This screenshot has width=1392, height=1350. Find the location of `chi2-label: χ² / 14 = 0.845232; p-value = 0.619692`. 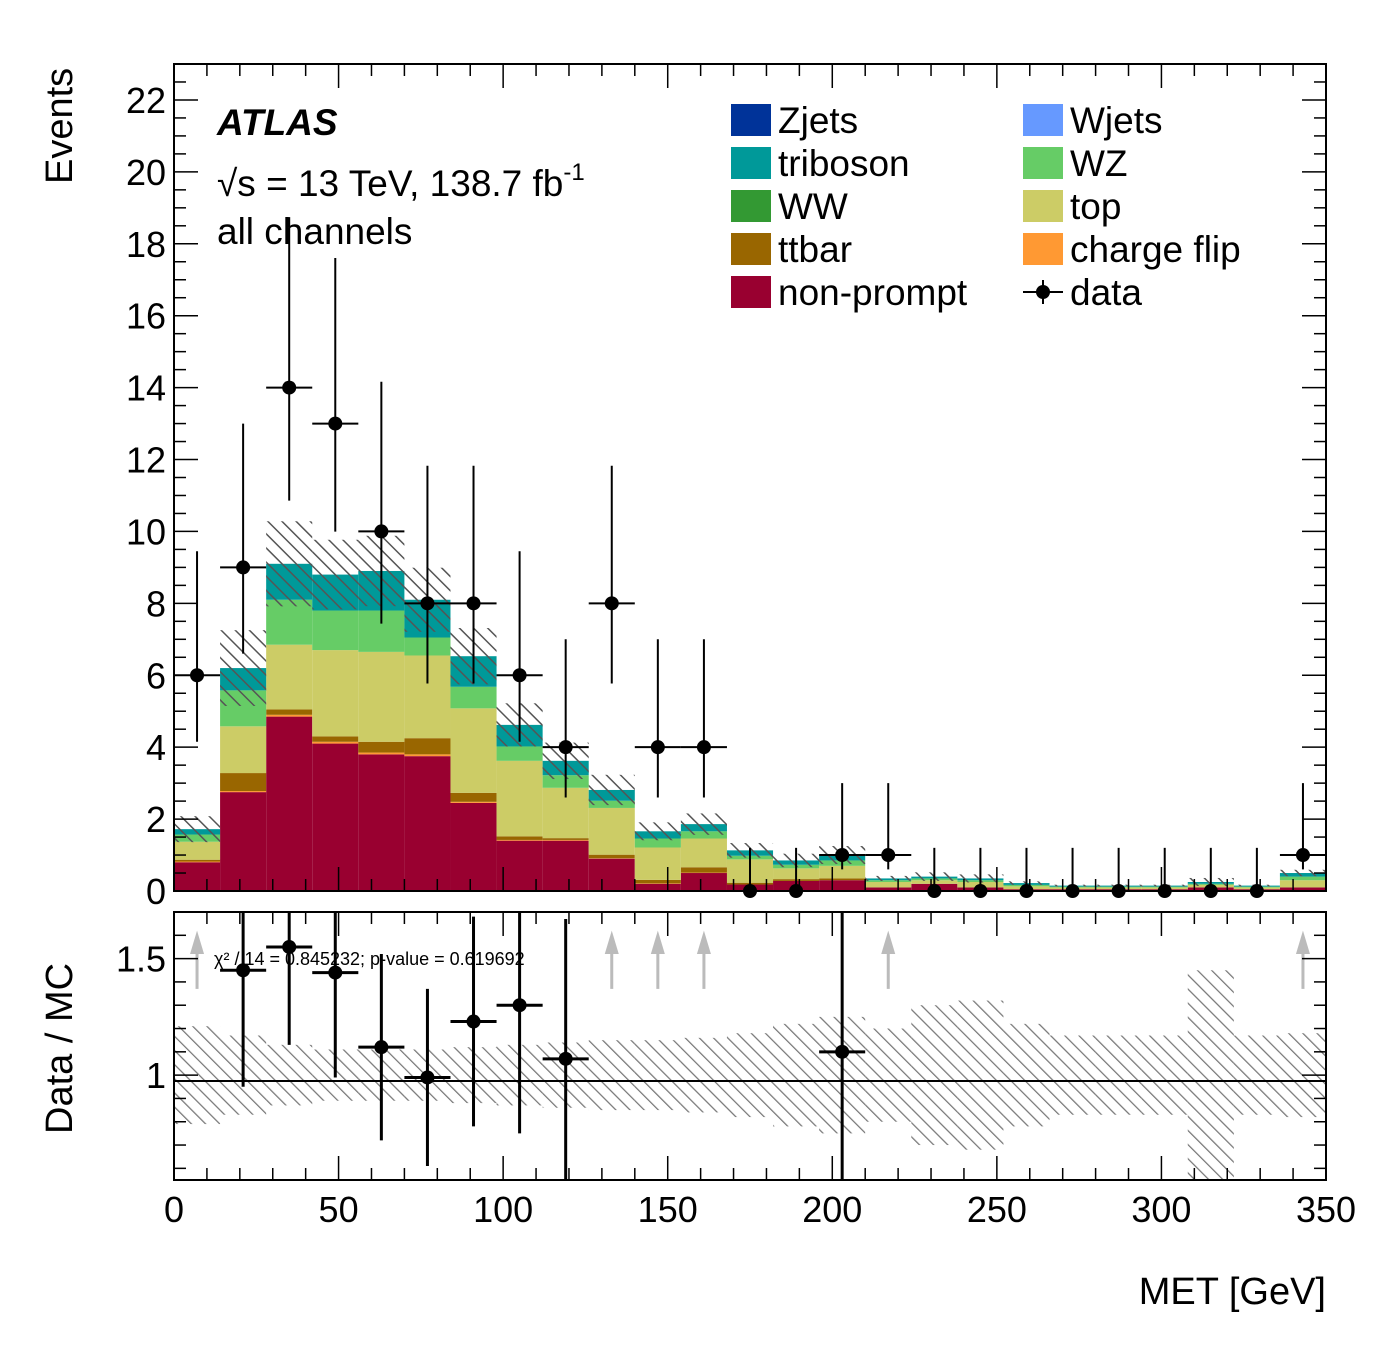

chi2-label: χ² / 14 = 0.845232; p-value = 0.619692 is located at coordinates (369, 959).